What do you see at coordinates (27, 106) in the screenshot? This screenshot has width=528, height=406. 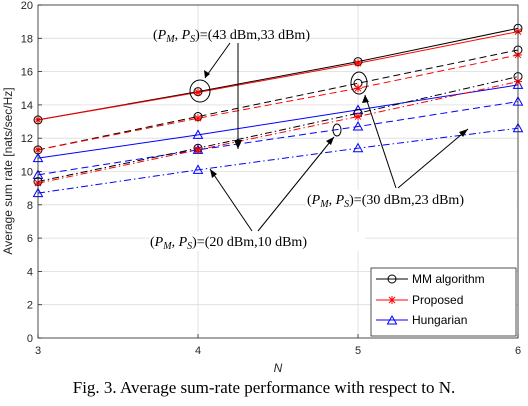 I see `y-tick-label: 14` at bounding box center [27, 106].